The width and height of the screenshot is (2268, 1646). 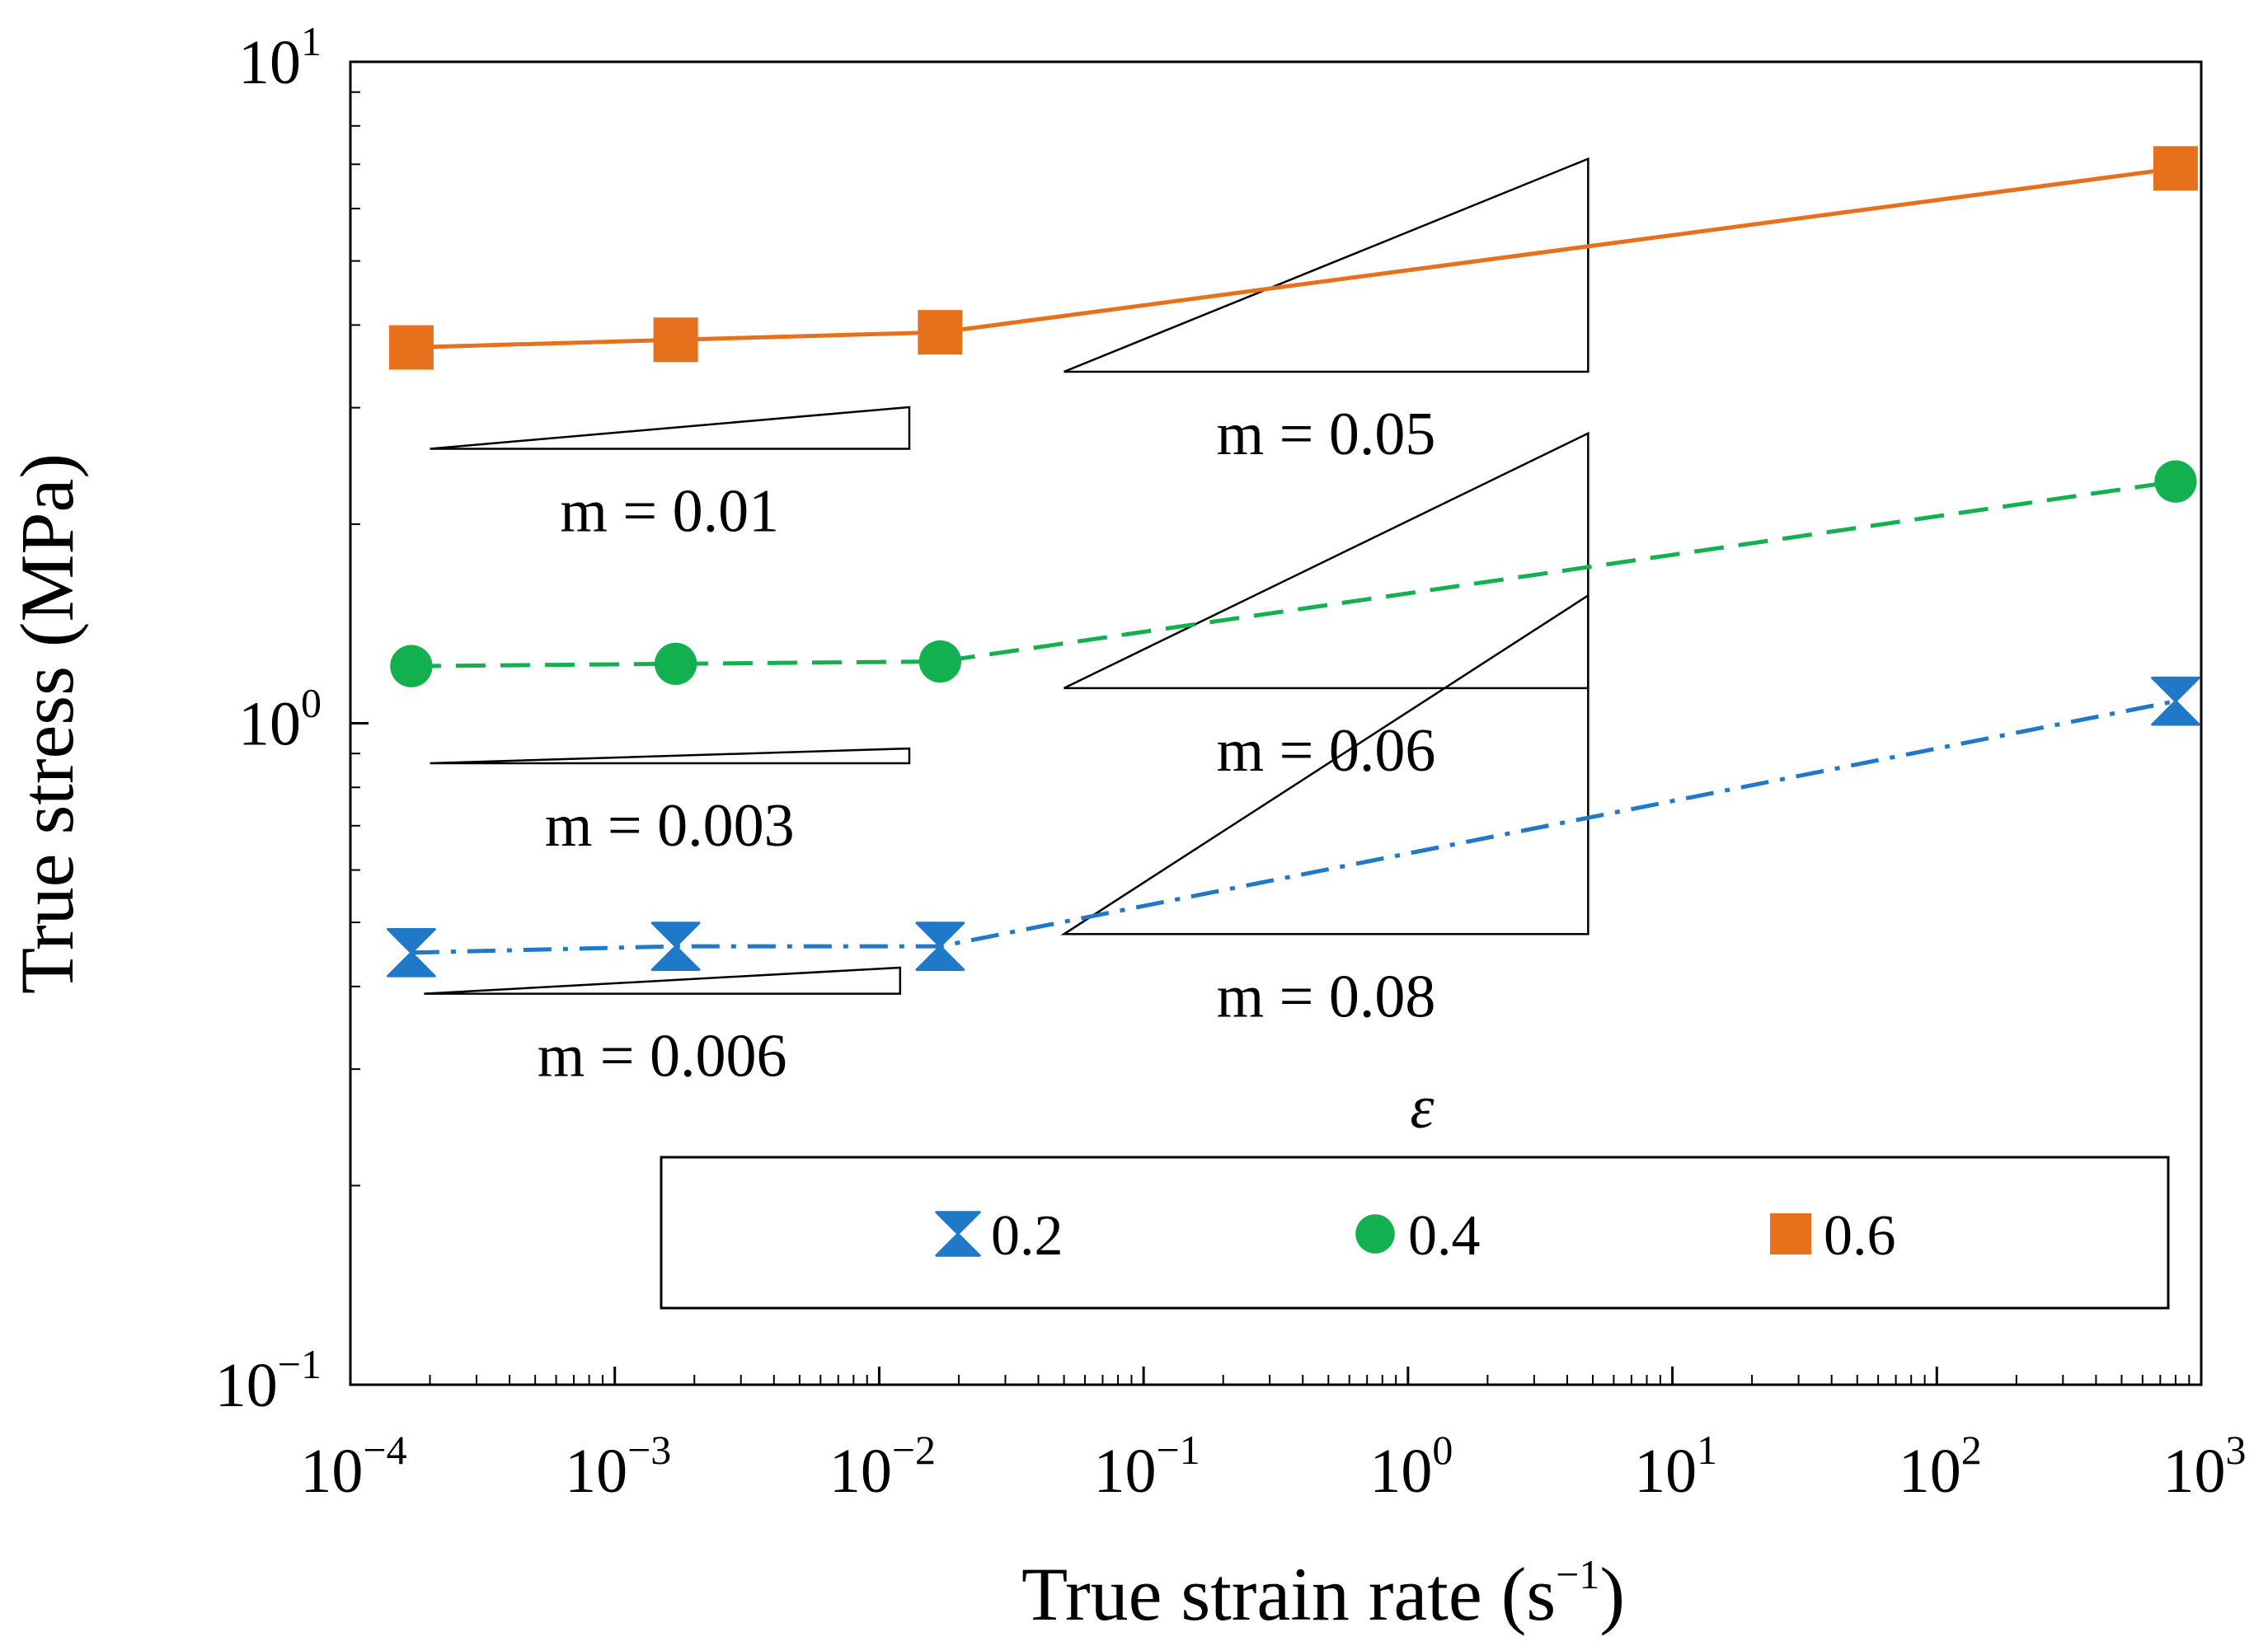 I want to click on legend-label: 0.4, so click(x=1444, y=1236).